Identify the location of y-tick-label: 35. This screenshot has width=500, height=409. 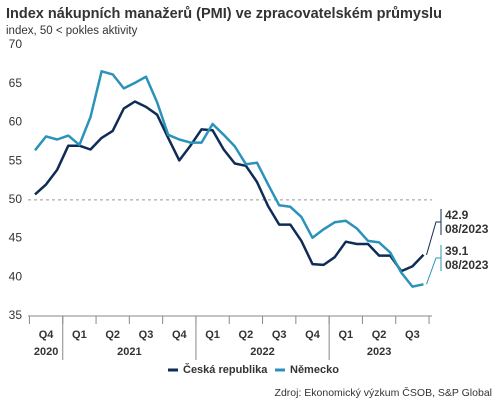
(16, 315).